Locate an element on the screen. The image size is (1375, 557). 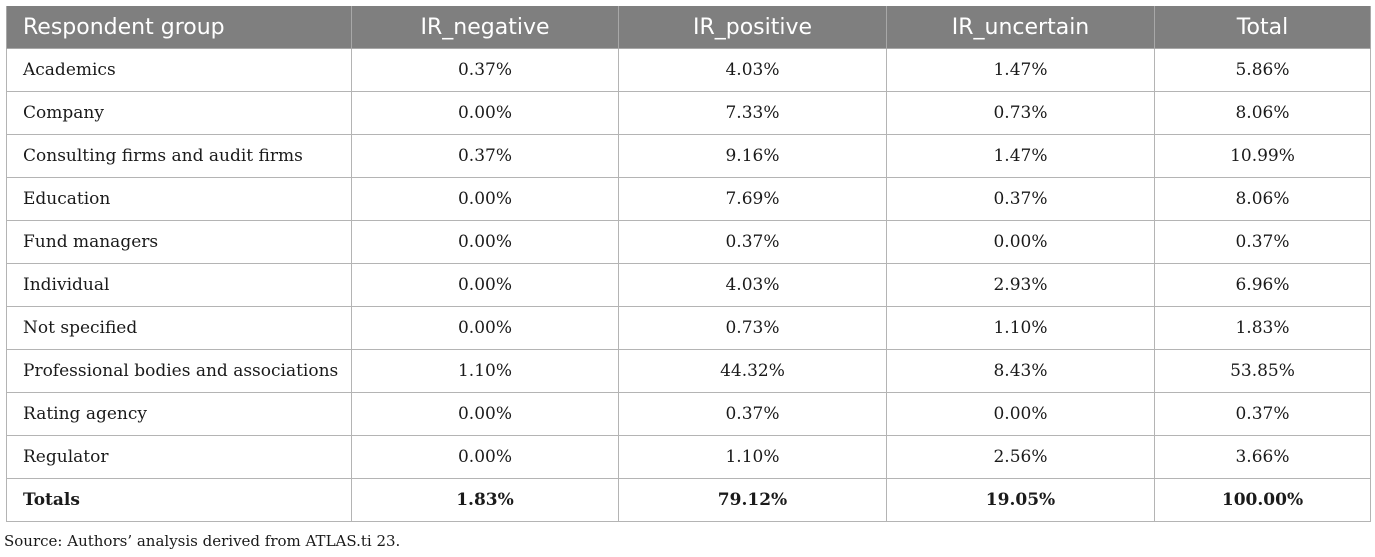
row-label-cell: Education is located at coordinates (179, 199).